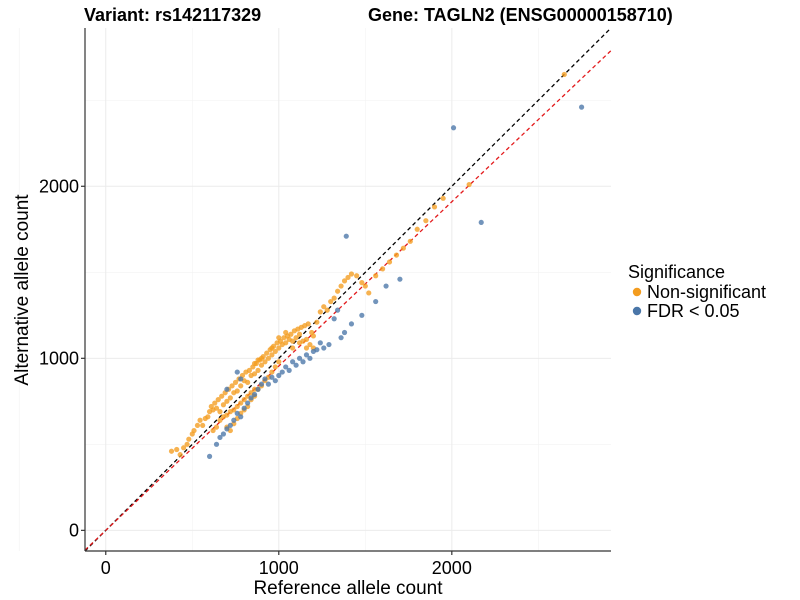 The image size is (800, 600). Describe the element at coordinates (452, 568) in the screenshot. I see `x-tick-label: 2000` at that location.